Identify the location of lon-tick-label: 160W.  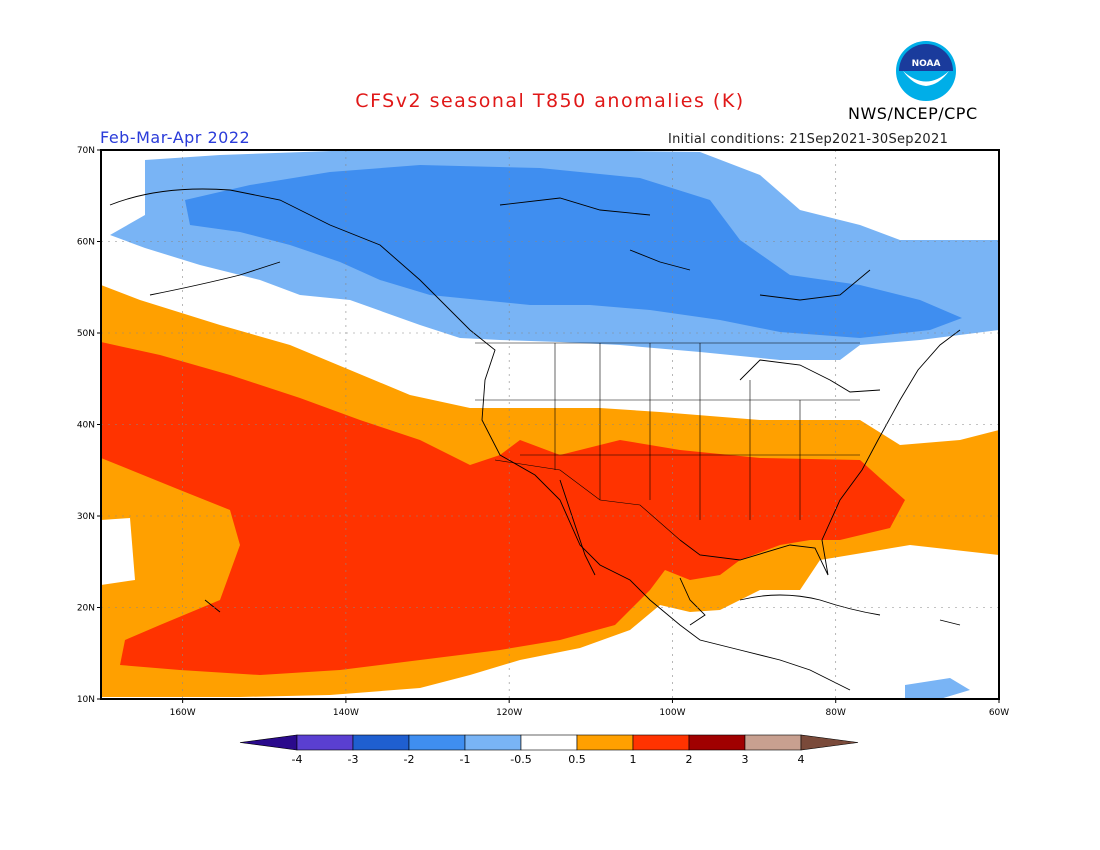
(183, 713).